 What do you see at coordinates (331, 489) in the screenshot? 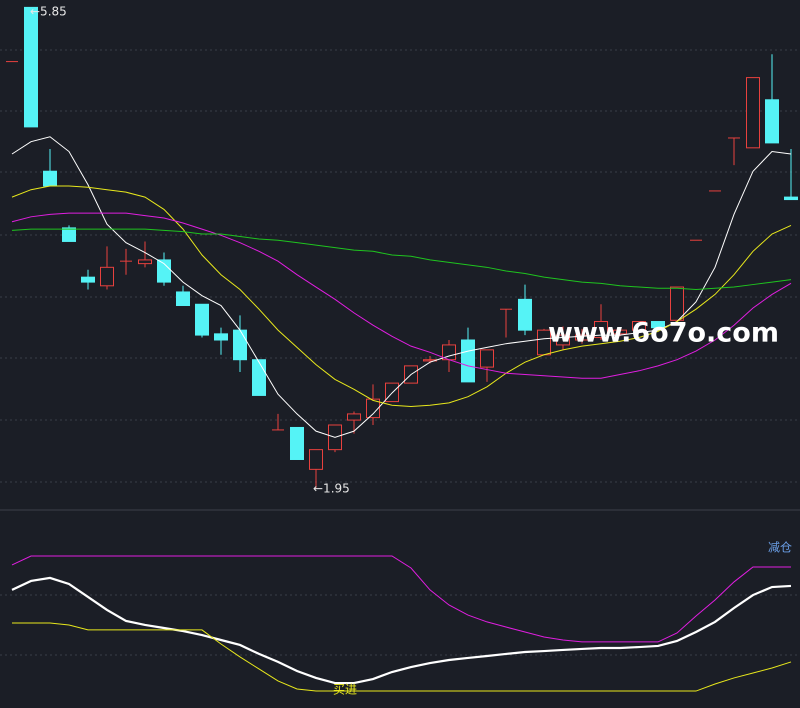
I see `low-label: ←1.95` at bounding box center [331, 489].